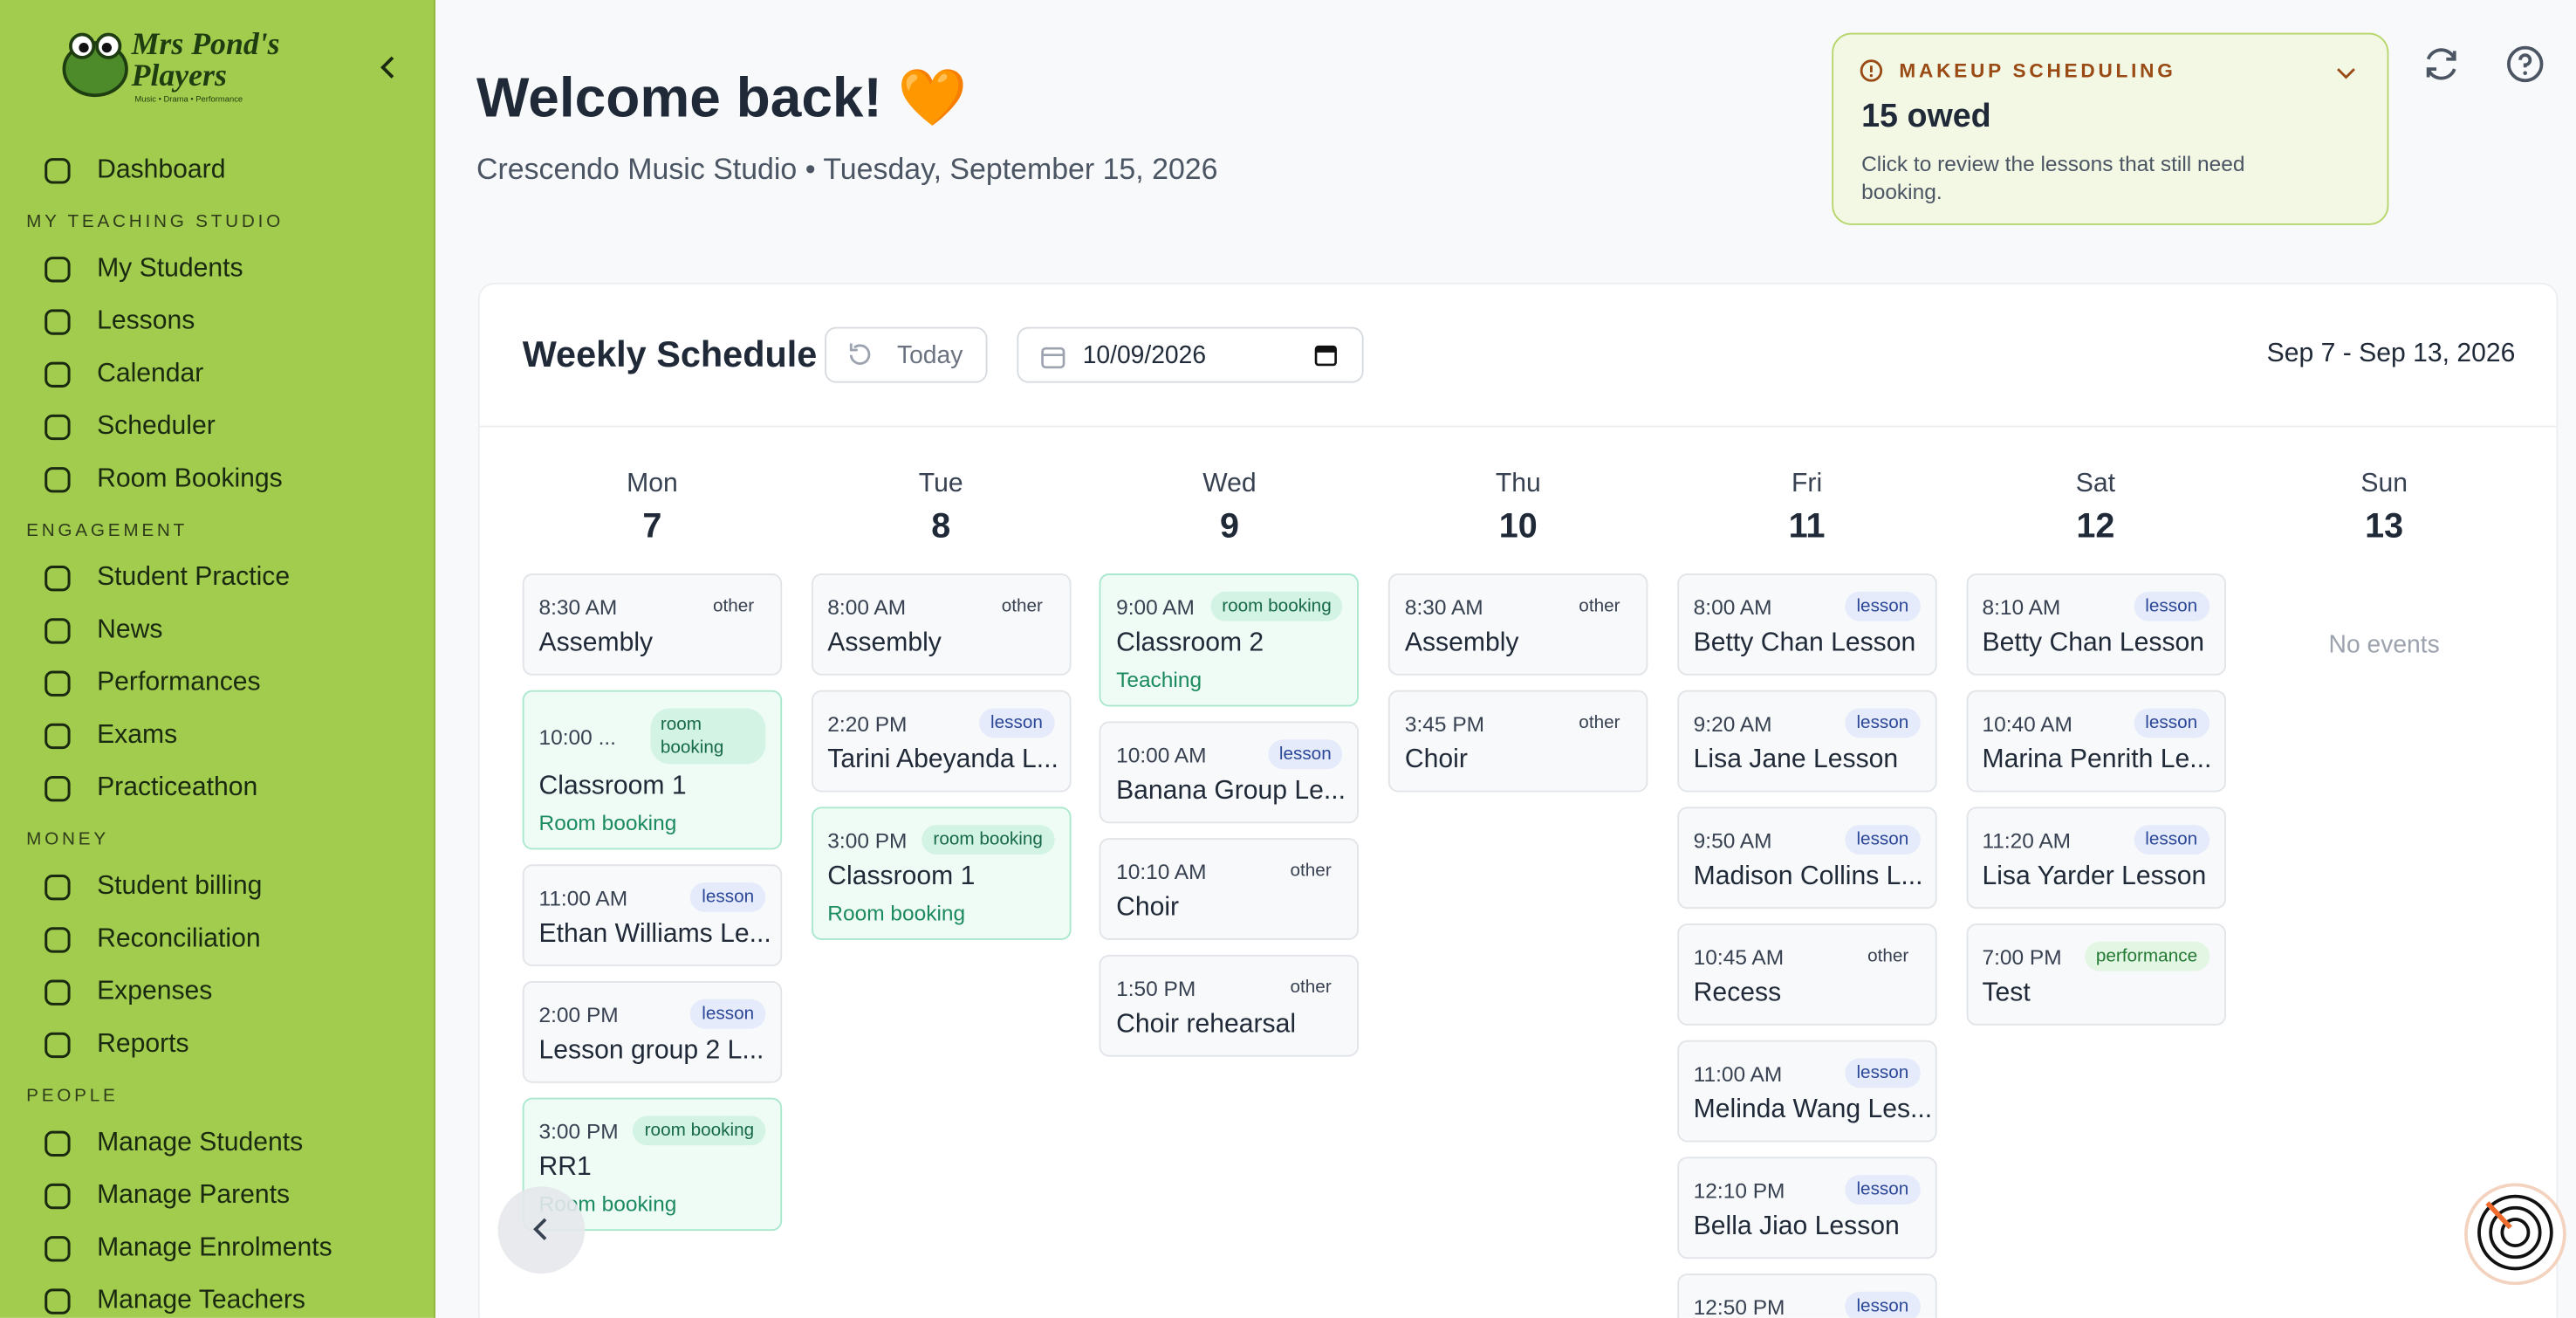  What do you see at coordinates (2095, 858) in the screenshot?
I see `event-card: 11:20 AM lesson Lisa Yarder Lesson` at bounding box center [2095, 858].